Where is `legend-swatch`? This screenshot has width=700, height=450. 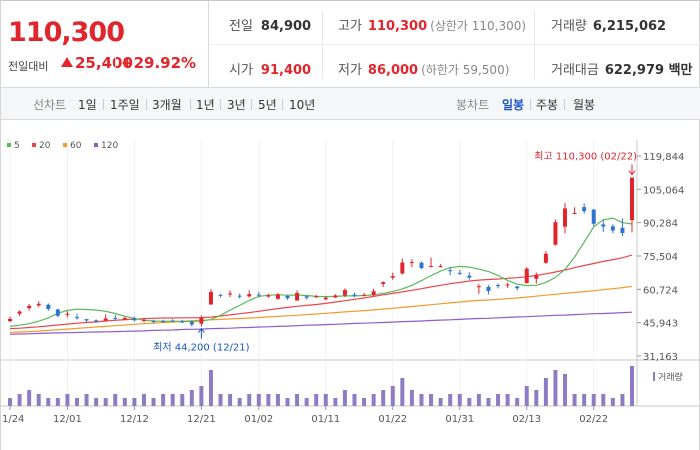 legend-swatch is located at coordinates (96, 145).